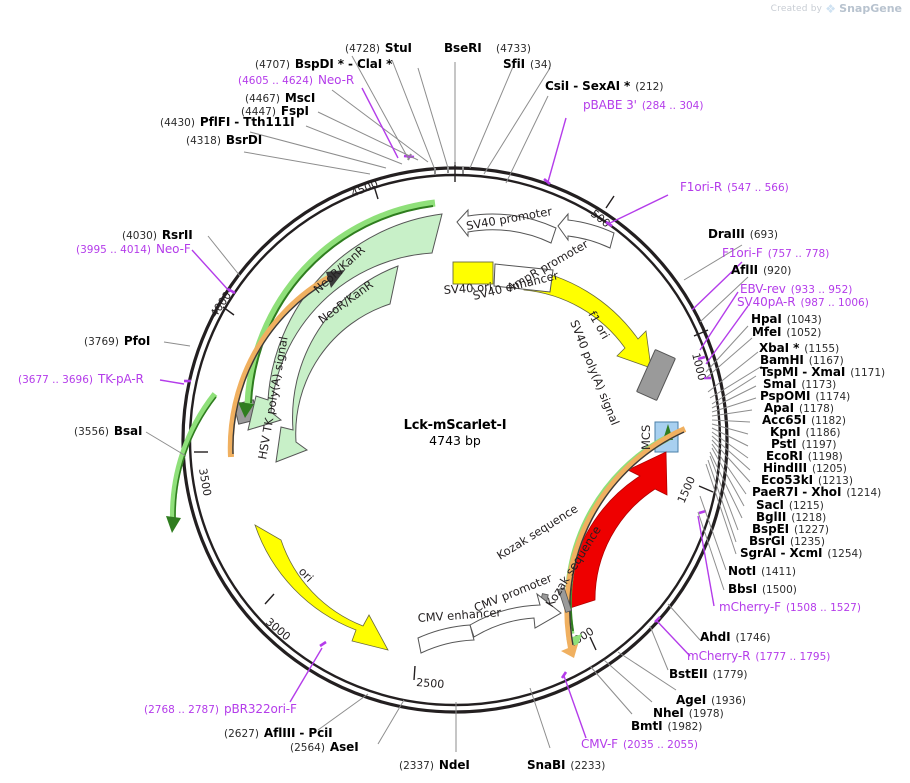  What do you see at coordinates (667, 726) in the screenshot?
I see `site-label-bmti: BmtI (1982)` at bounding box center [667, 726].